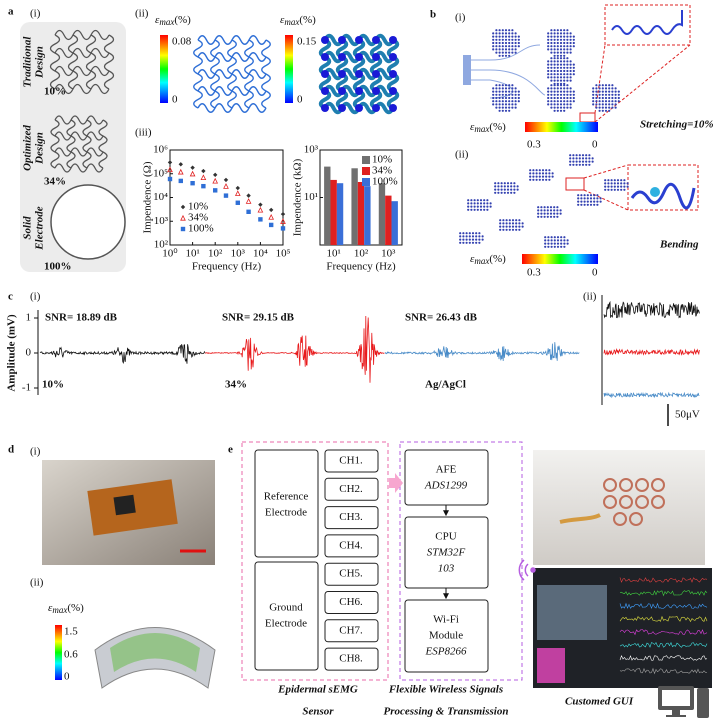 The height and width of the screenshot is (726, 715). Describe the element at coordinates (236, 385) in the screenshot. I see `trace-label: 34%` at that location.